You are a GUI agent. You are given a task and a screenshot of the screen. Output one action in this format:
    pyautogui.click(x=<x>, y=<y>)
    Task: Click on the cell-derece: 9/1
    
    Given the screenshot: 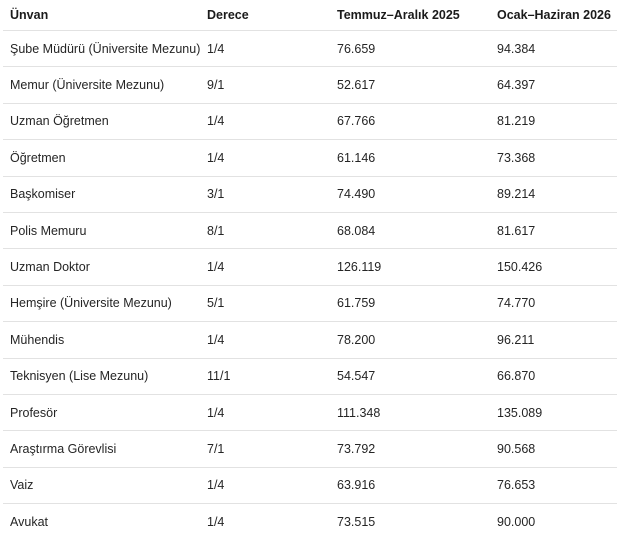 What is the action you would take?
    pyautogui.click(x=272, y=85)
    